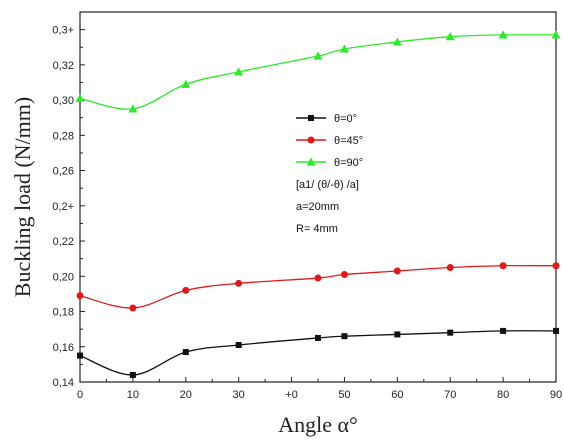 The height and width of the screenshot is (441, 564). Describe the element at coordinates (22, 197) in the screenshot. I see `y-axis-title: Buckling load (N/mm)` at that location.